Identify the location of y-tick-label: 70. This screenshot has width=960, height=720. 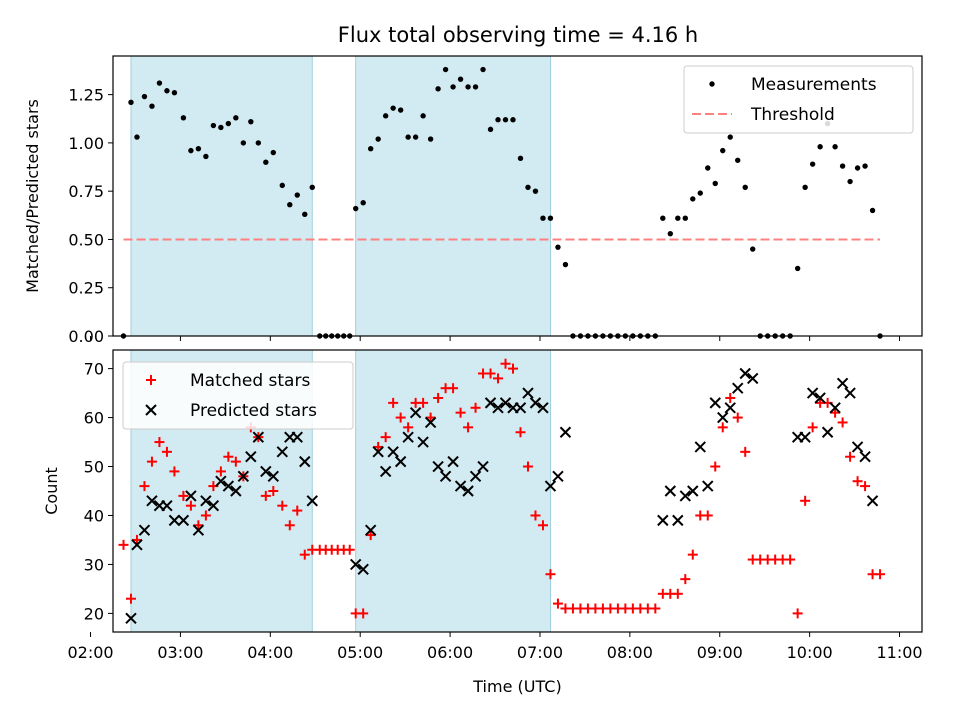
(94, 369).